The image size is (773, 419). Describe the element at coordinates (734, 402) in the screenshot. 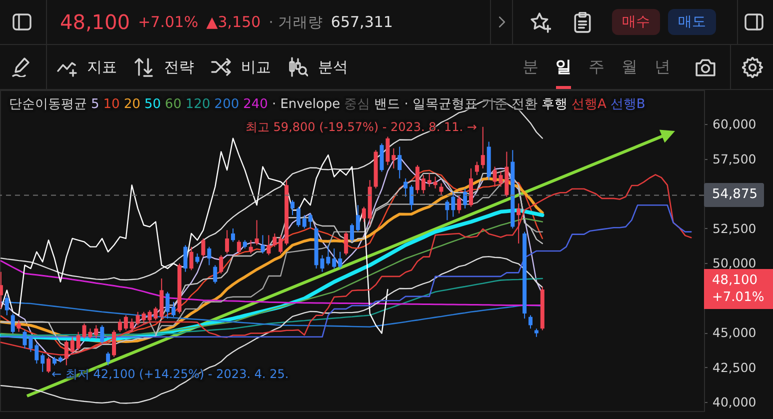

I see `y-tick-label: 40,000` at that location.